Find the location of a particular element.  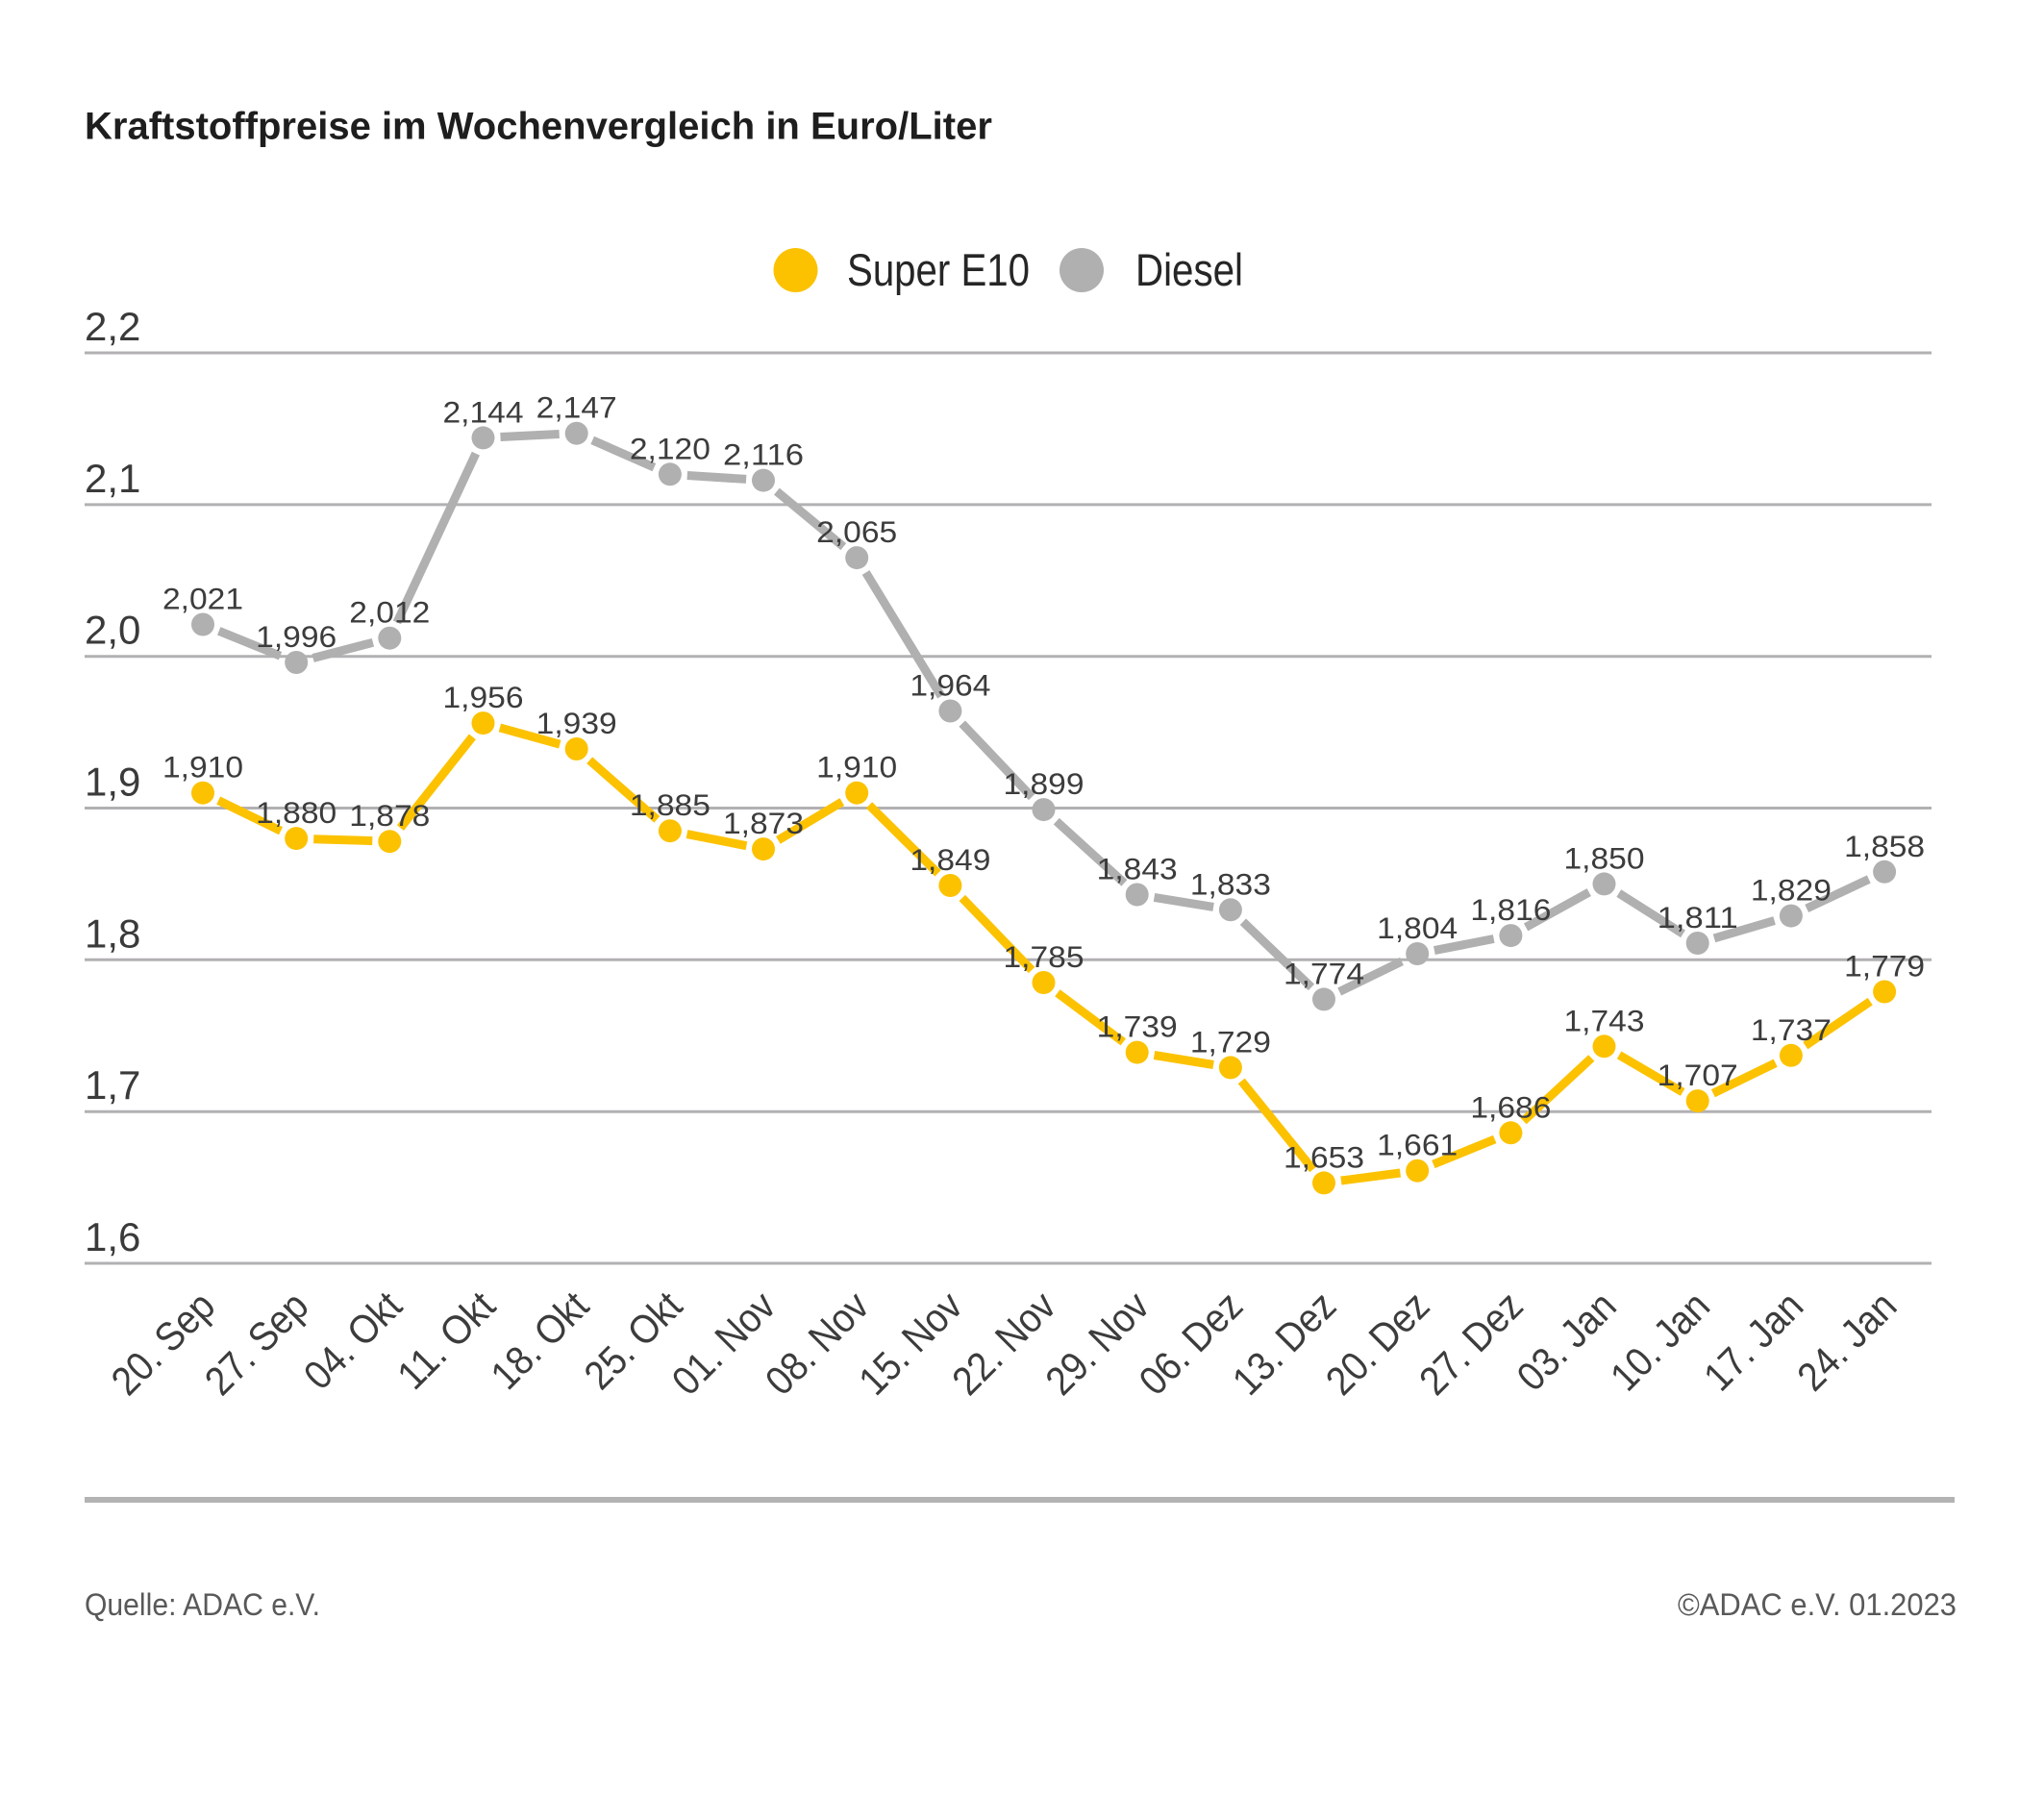

svg-text: Diesel is located at coordinates (1189, 269).